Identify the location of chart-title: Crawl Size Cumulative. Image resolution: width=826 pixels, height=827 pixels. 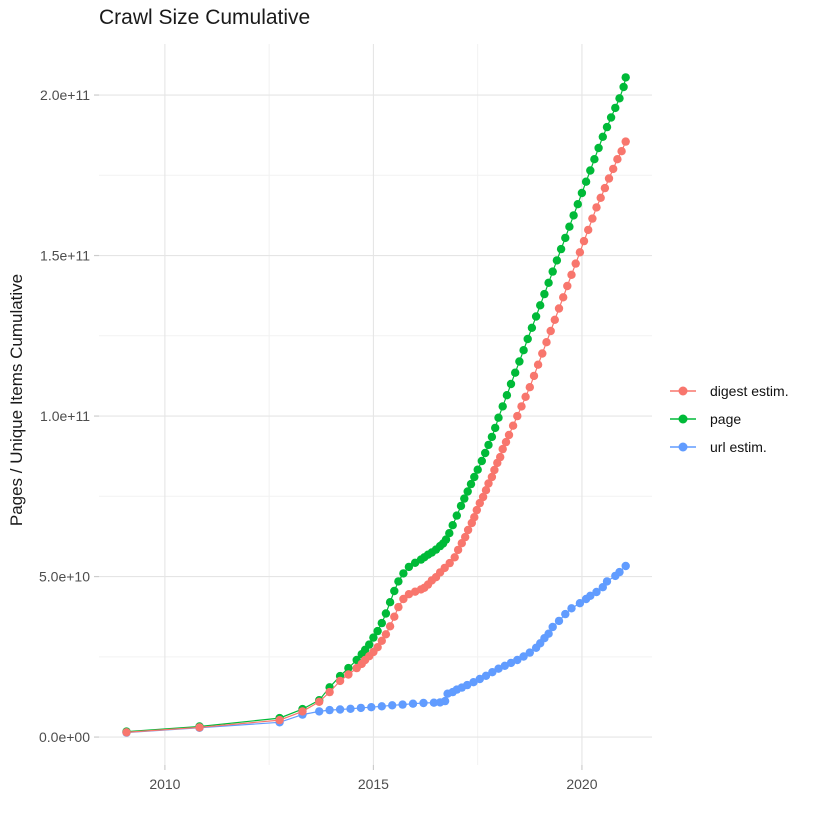
(205, 17).